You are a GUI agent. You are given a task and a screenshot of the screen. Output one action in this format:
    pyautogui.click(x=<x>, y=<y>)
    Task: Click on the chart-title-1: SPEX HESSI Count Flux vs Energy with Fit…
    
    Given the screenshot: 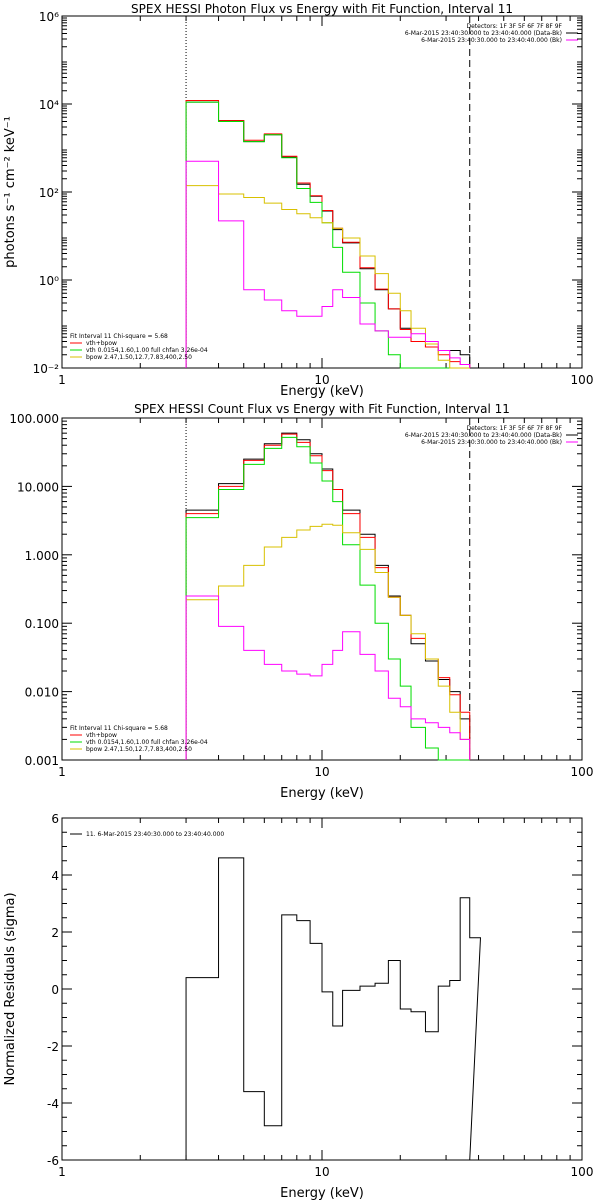 What is the action you would take?
    pyautogui.click(x=322, y=409)
    